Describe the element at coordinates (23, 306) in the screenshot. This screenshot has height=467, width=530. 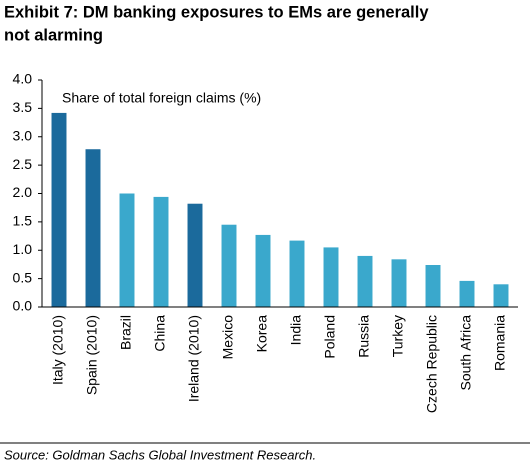
I see `y-tick-label: 0.0` at that location.